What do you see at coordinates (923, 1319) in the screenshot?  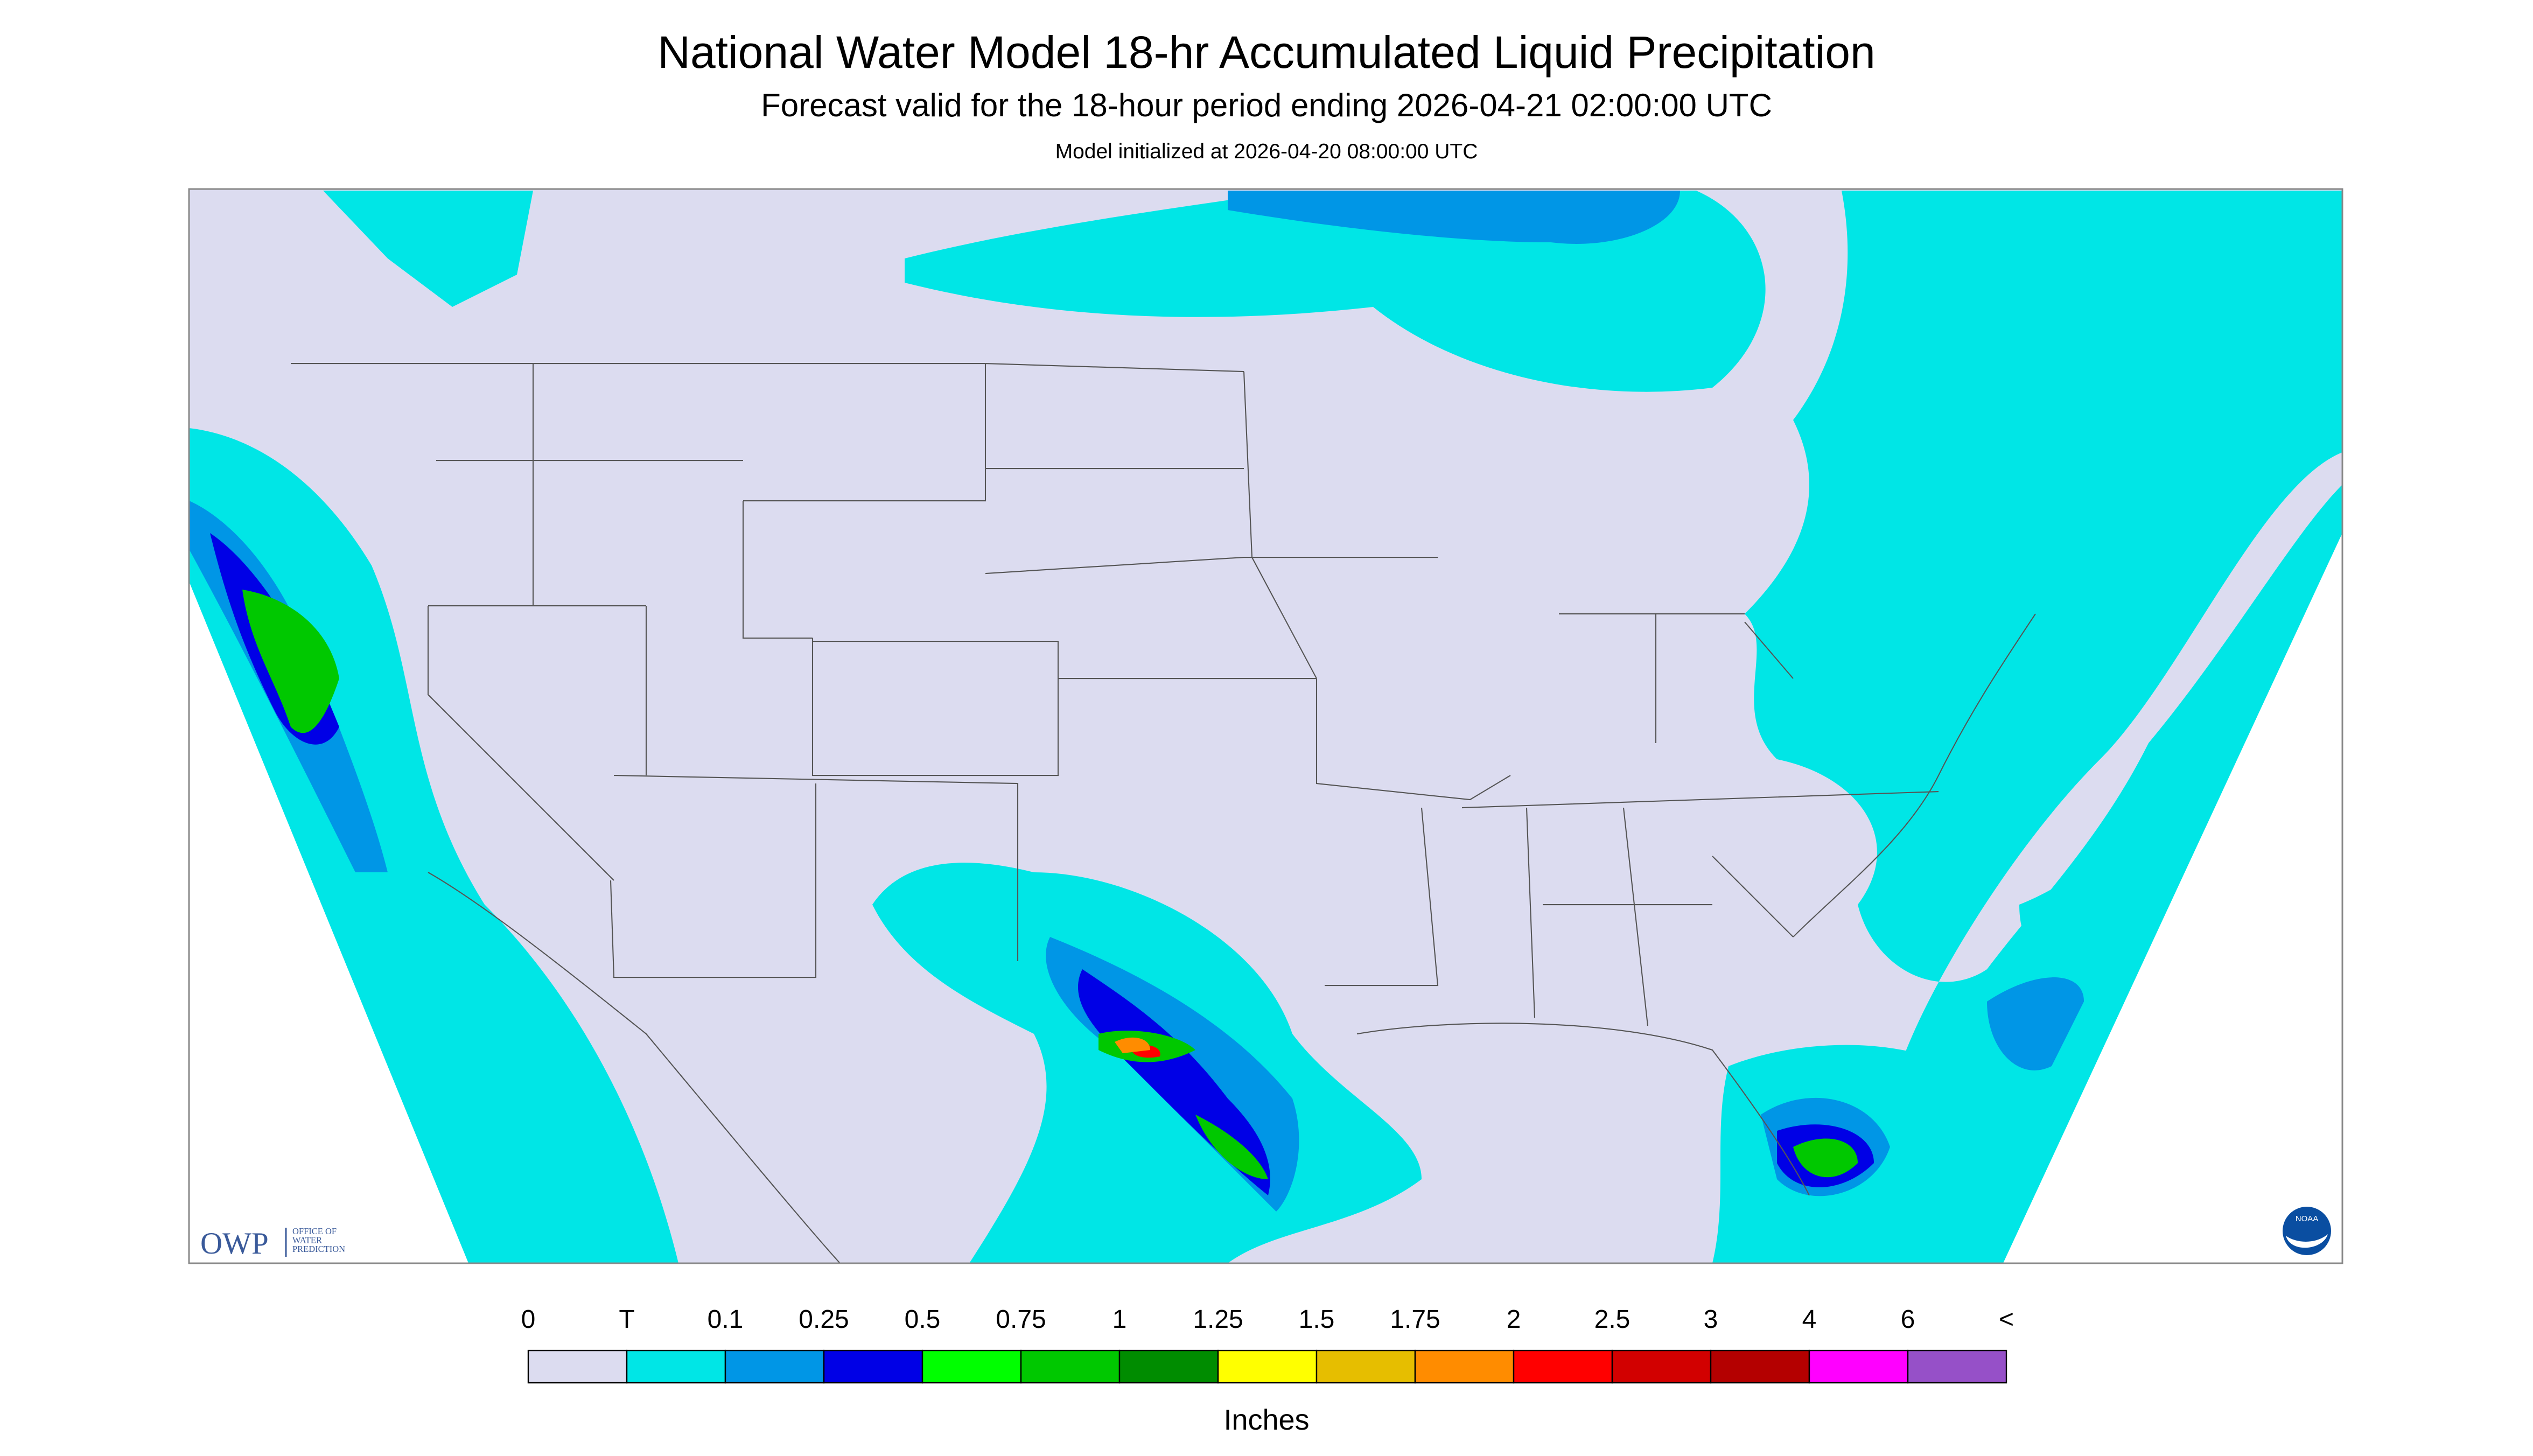 I see `colorbar-label: 0.5` at bounding box center [923, 1319].